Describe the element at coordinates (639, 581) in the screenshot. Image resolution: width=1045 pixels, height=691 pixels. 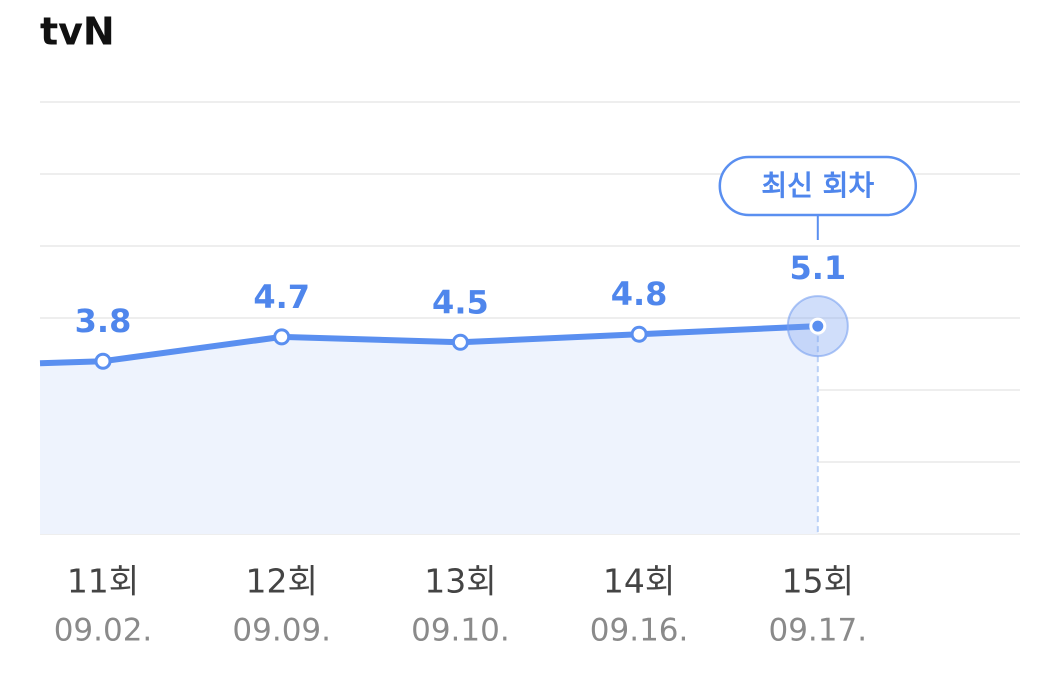
I see `x-tick-label: 14회` at that location.